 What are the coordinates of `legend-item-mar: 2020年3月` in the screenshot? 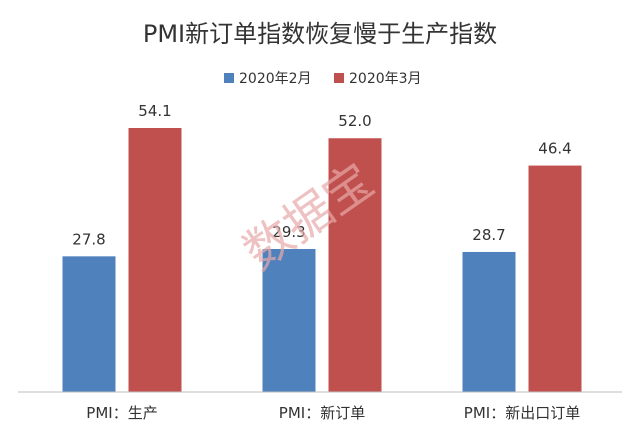 It's located at (378, 79).